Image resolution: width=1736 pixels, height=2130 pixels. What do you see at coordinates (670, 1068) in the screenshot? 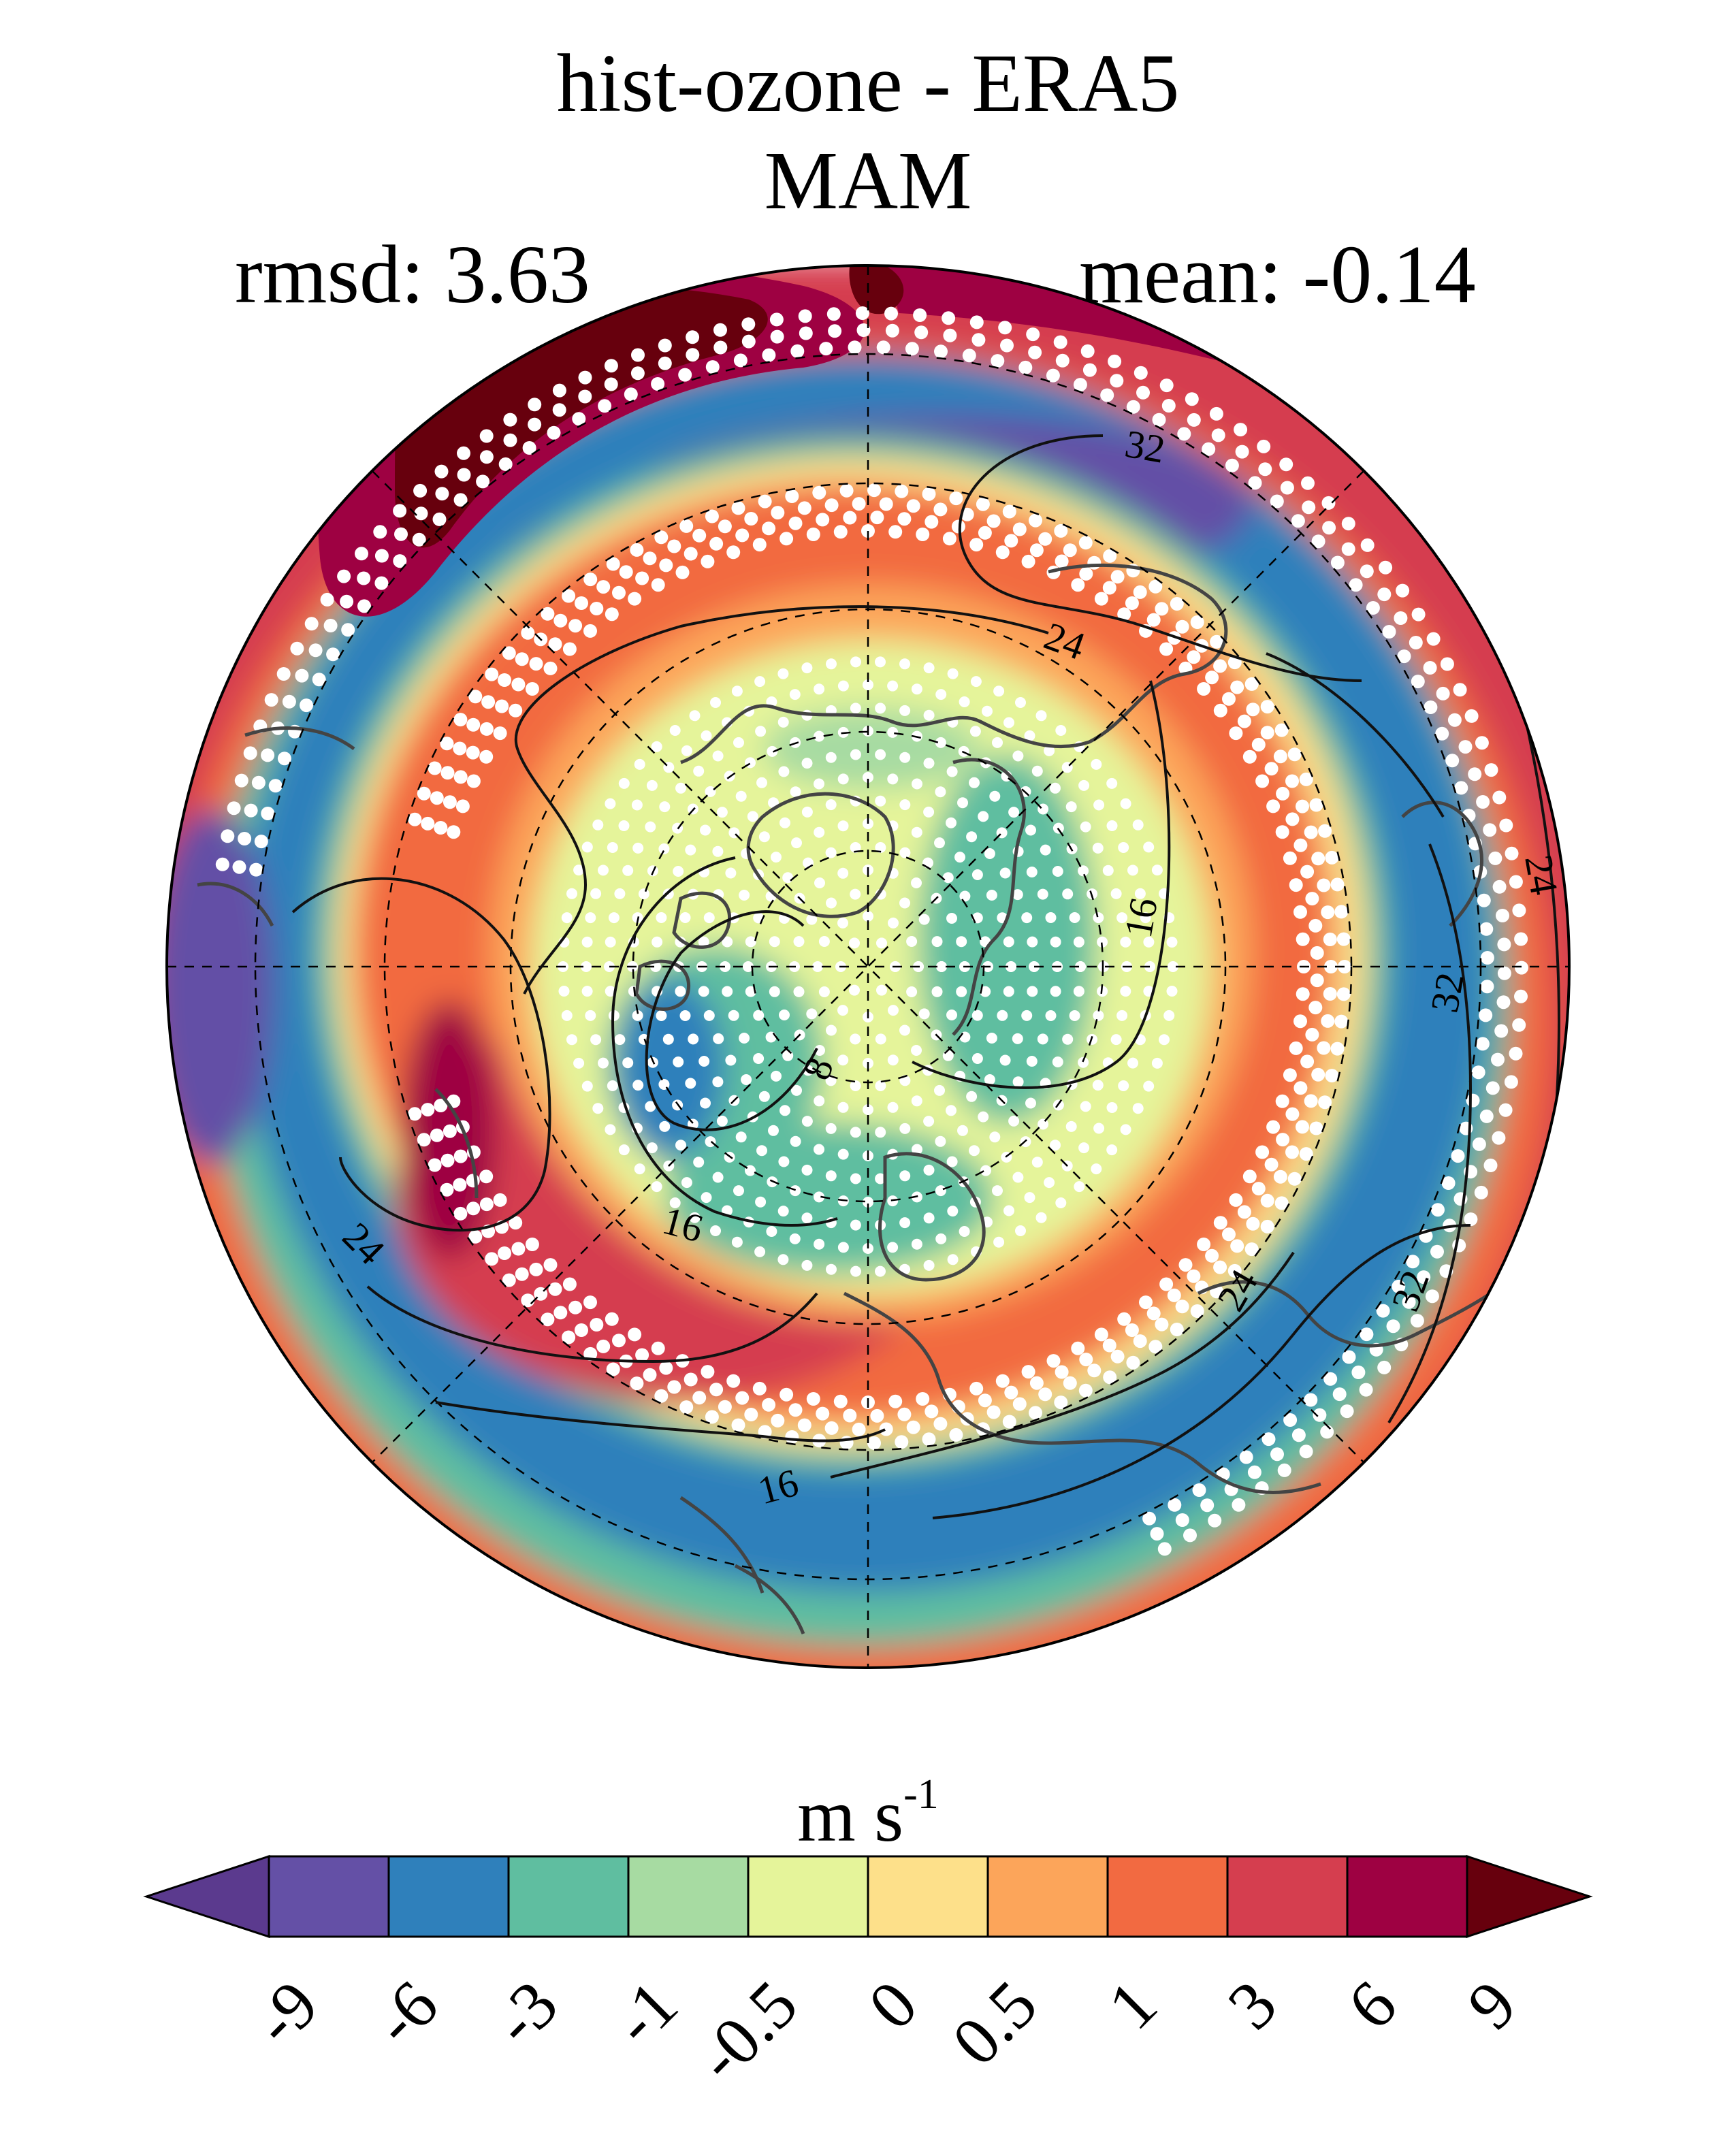
I see `central-blue-west` at bounding box center [670, 1068].